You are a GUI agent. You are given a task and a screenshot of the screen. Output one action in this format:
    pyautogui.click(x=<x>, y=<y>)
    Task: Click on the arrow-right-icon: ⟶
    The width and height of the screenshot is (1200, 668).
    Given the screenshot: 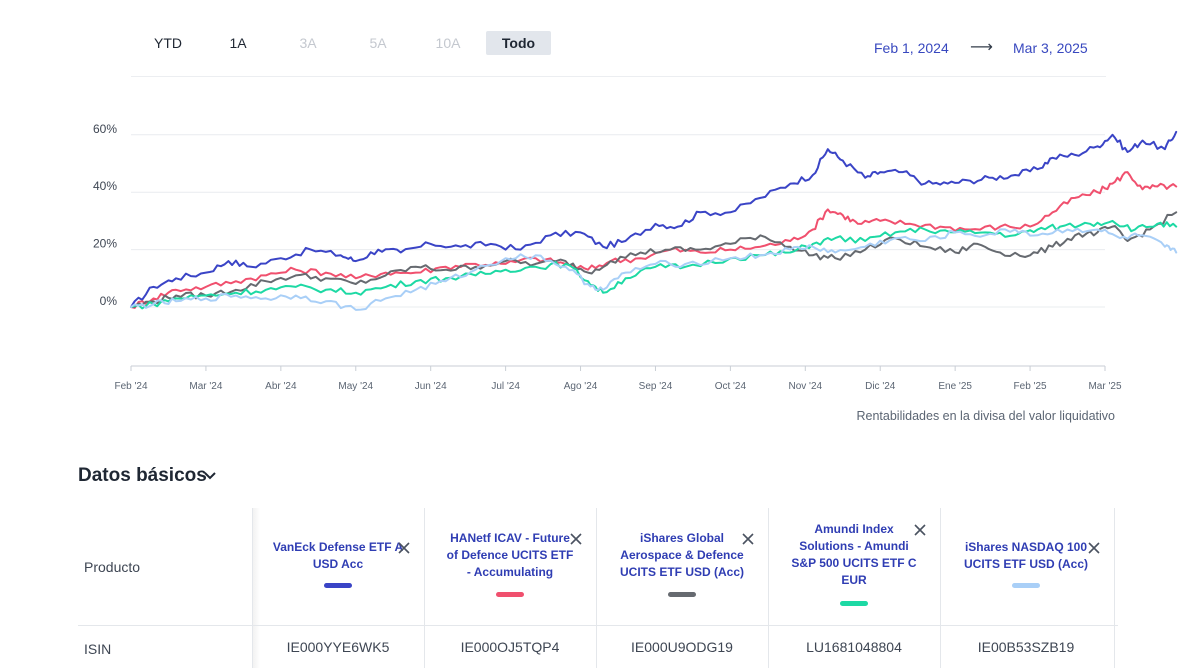 What is the action you would take?
    pyautogui.click(x=981, y=47)
    